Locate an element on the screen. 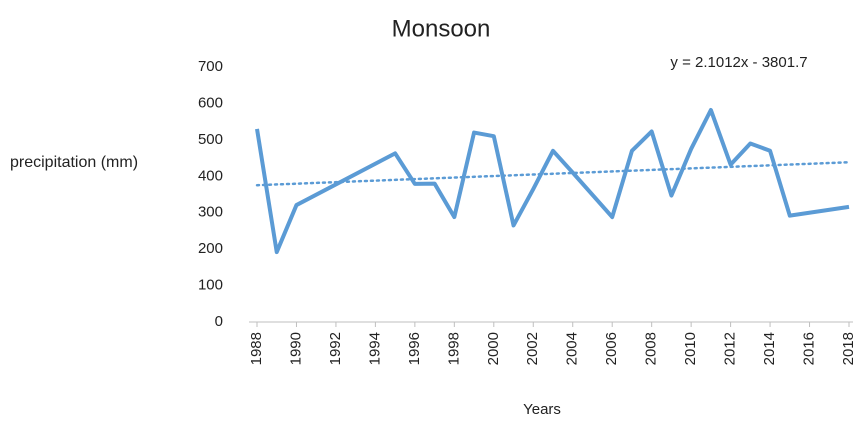 The width and height of the screenshot is (857, 424). y-tick-label: 400 is located at coordinates (210, 175).